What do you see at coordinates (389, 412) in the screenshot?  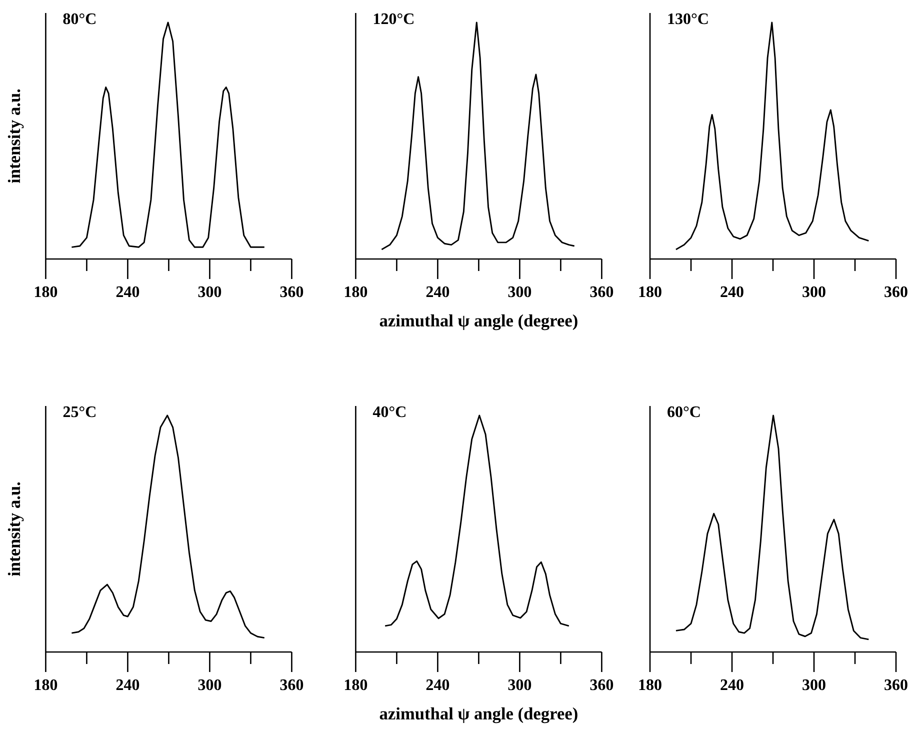 I see `chart-title: 40°C` at bounding box center [389, 412].